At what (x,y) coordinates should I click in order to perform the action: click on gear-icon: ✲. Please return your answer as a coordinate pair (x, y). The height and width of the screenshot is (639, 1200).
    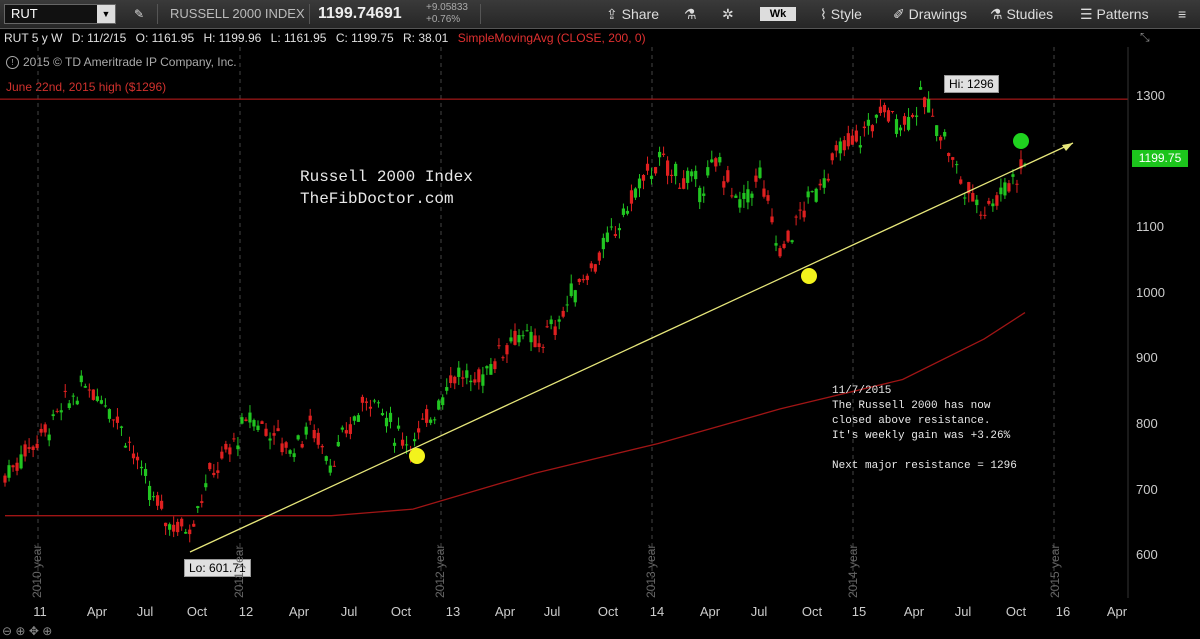
    Looking at the image, I should click on (728, 14).